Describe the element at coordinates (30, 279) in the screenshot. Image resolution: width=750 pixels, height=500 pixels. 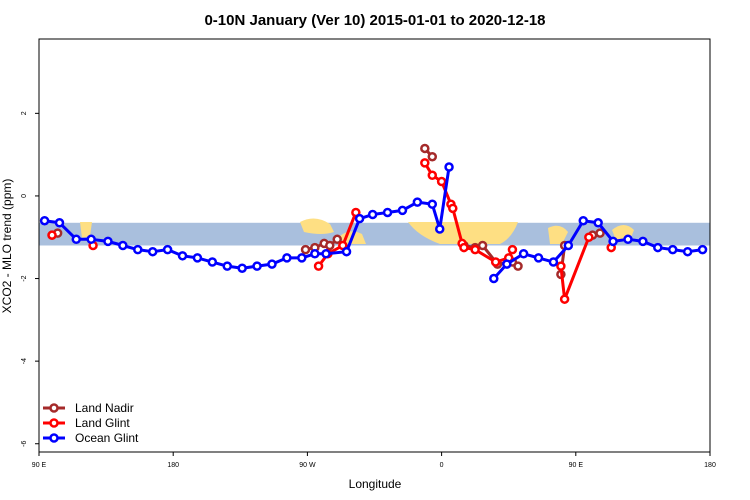
I see `y-axis: 2 0 -2 -4 -6` at that location.